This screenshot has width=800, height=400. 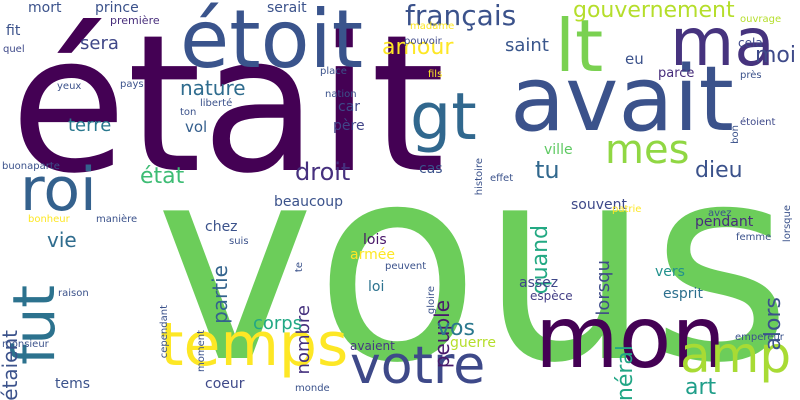 What do you see at coordinates (278, 323) in the screenshot?
I see `cloud-word: corps` at bounding box center [278, 323].